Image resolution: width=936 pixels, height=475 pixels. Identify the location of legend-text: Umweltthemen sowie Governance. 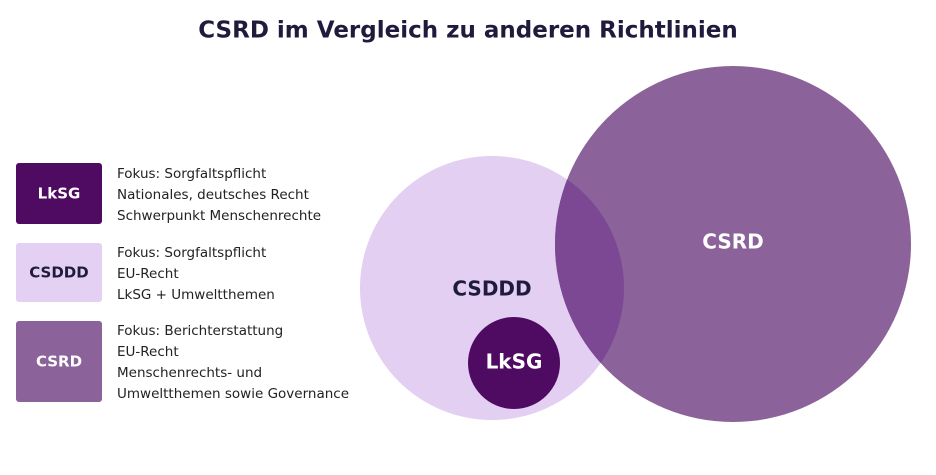
(233, 394).